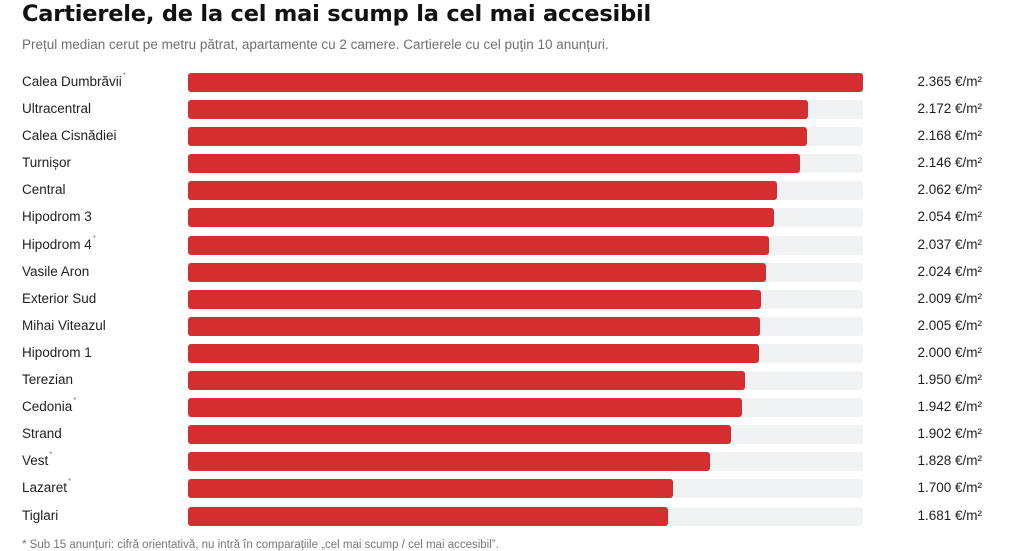 The width and height of the screenshot is (1024, 551). Describe the element at coordinates (949, 163) in the screenshot. I see `value-label: 2.146 €/m²` at that location.